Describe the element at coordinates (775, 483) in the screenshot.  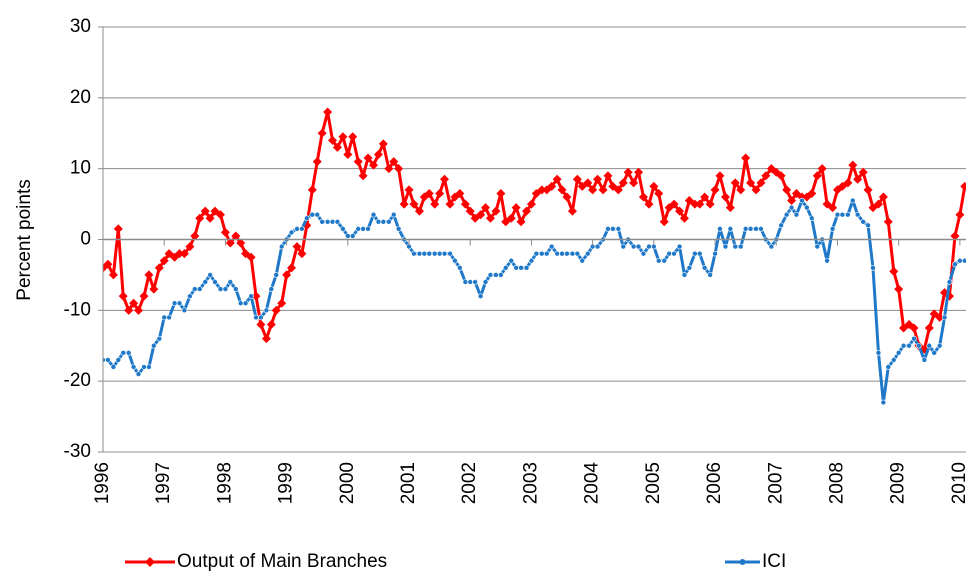
I see `x-tick-label: 2007` at that location.